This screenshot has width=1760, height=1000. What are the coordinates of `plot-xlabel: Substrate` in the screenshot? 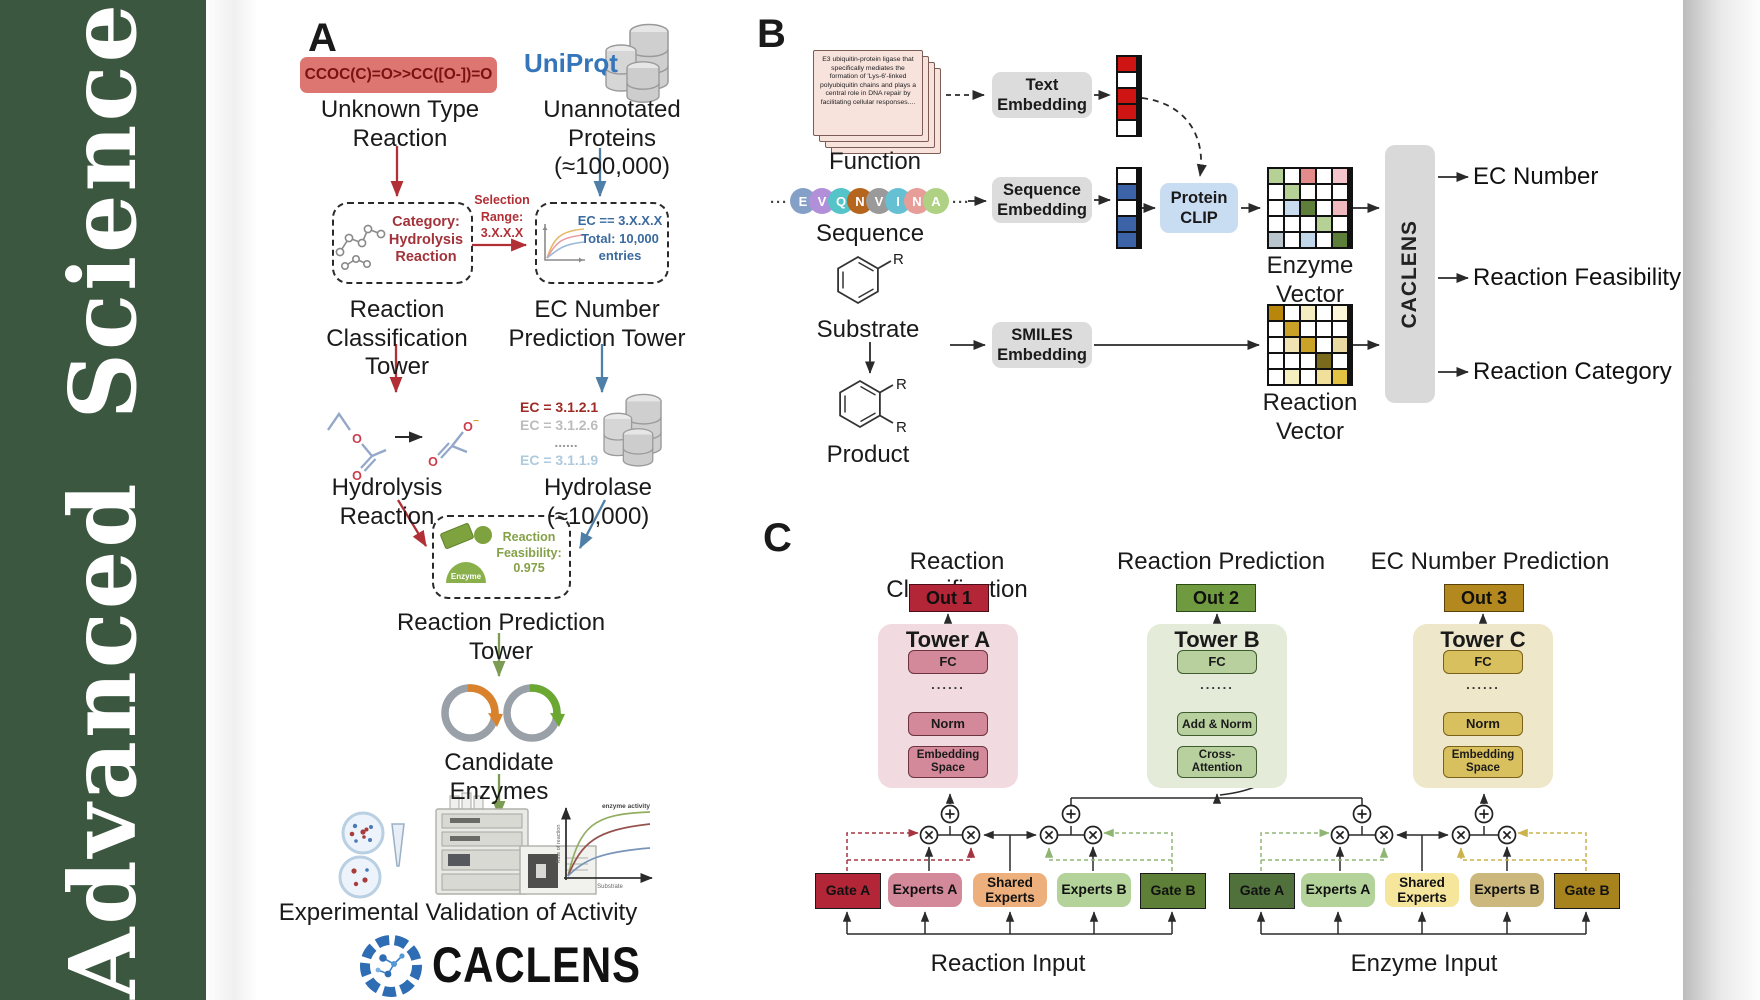 It's located at (610, 887).